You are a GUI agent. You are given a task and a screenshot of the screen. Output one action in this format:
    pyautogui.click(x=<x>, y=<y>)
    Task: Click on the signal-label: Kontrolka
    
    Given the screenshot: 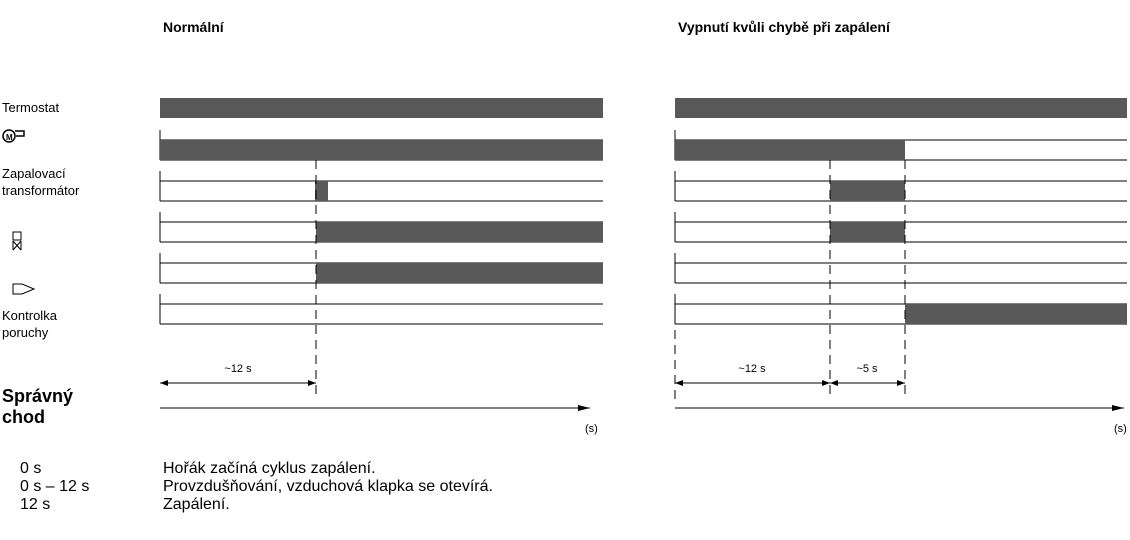 What is the action you would take?
    pyautogui.click(x=30, y=315)
    